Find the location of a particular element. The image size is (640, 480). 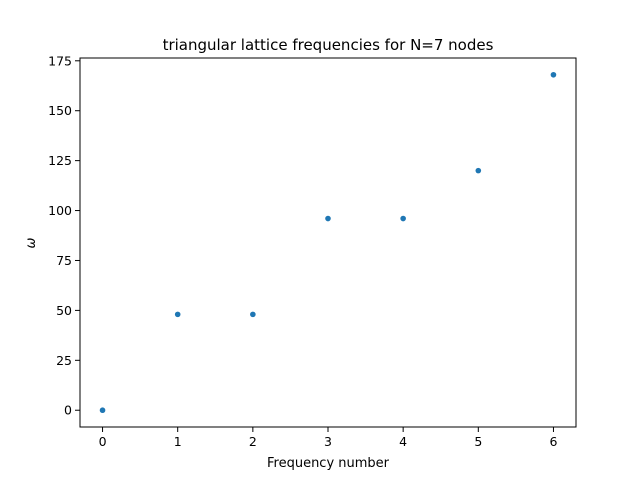

x-tick-label: 3 is located at coordinates (328, 441).